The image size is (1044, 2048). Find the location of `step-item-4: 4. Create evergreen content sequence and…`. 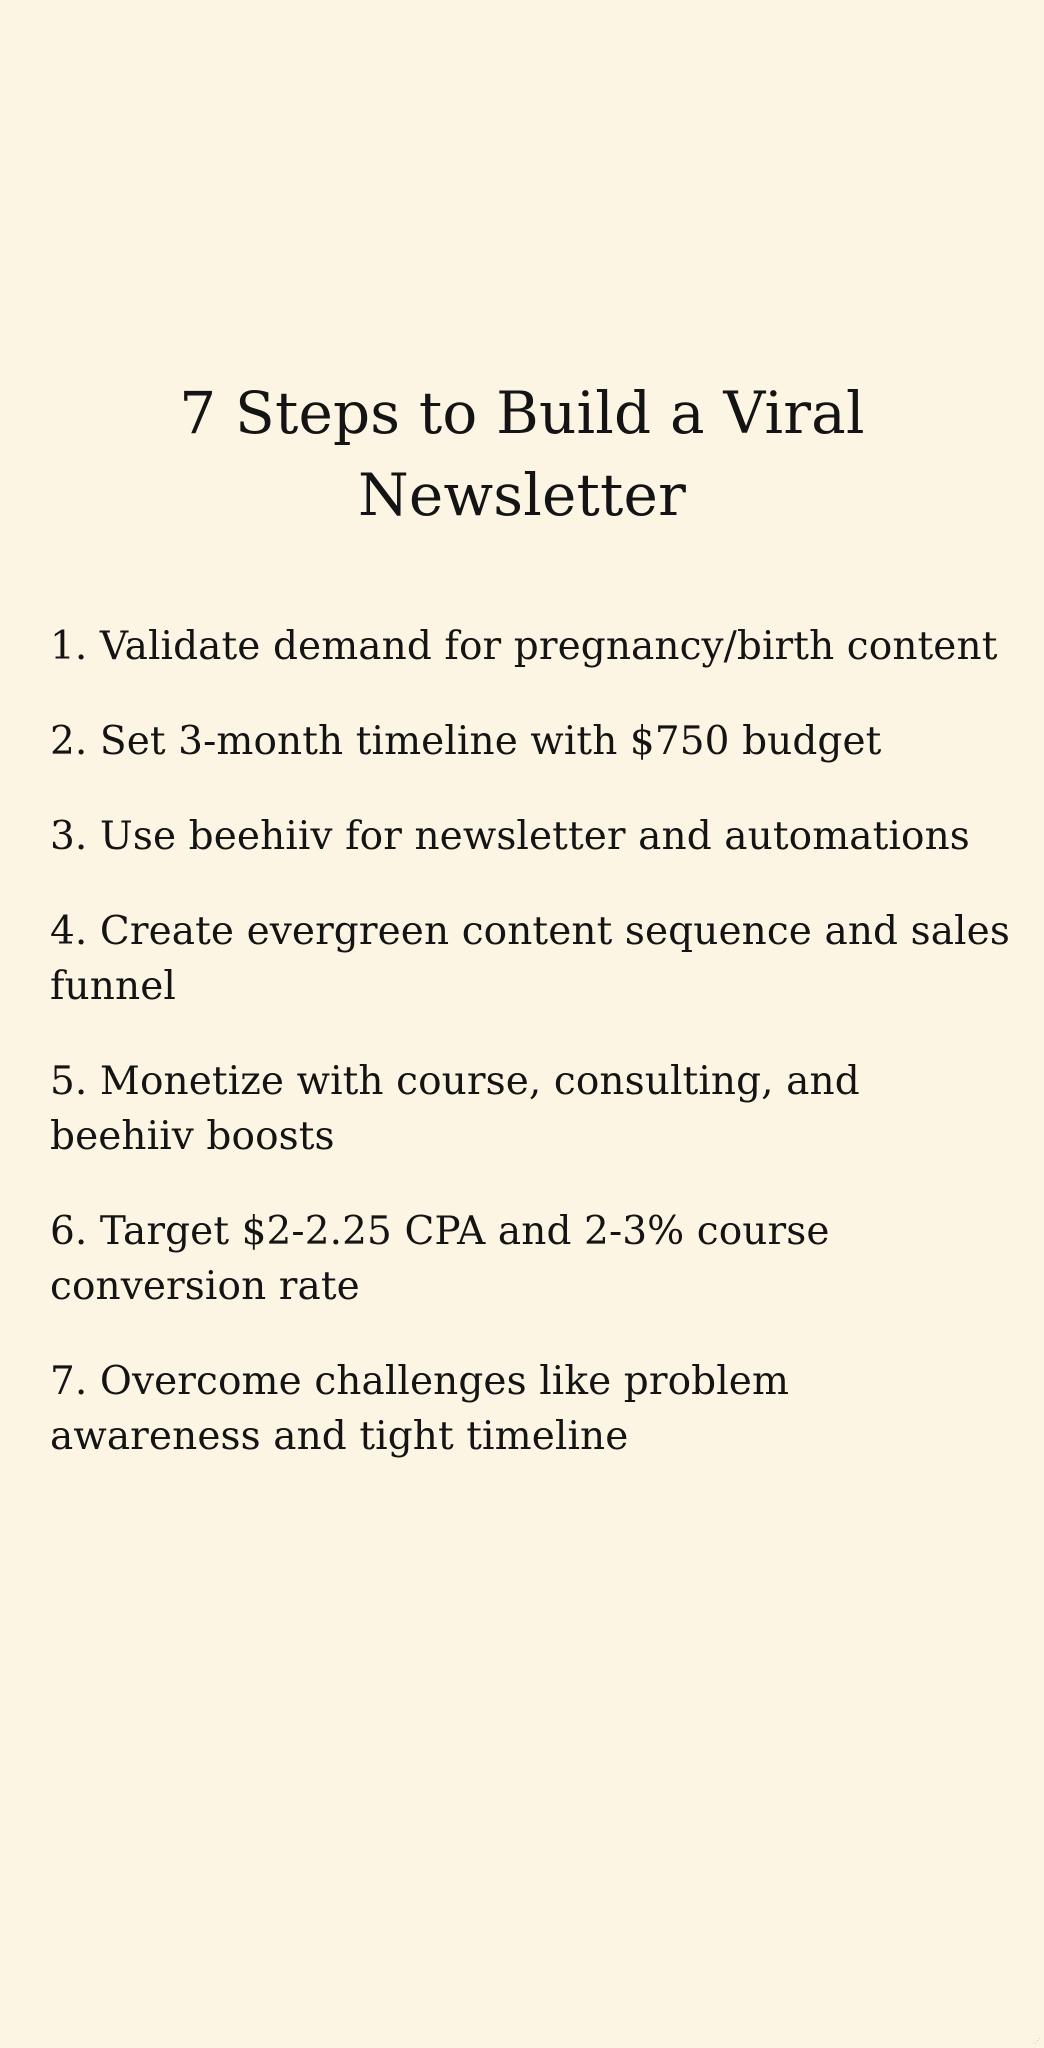

step-item-4: 4. Create evergreen content sequence and… is located at coordinates (530, 959).